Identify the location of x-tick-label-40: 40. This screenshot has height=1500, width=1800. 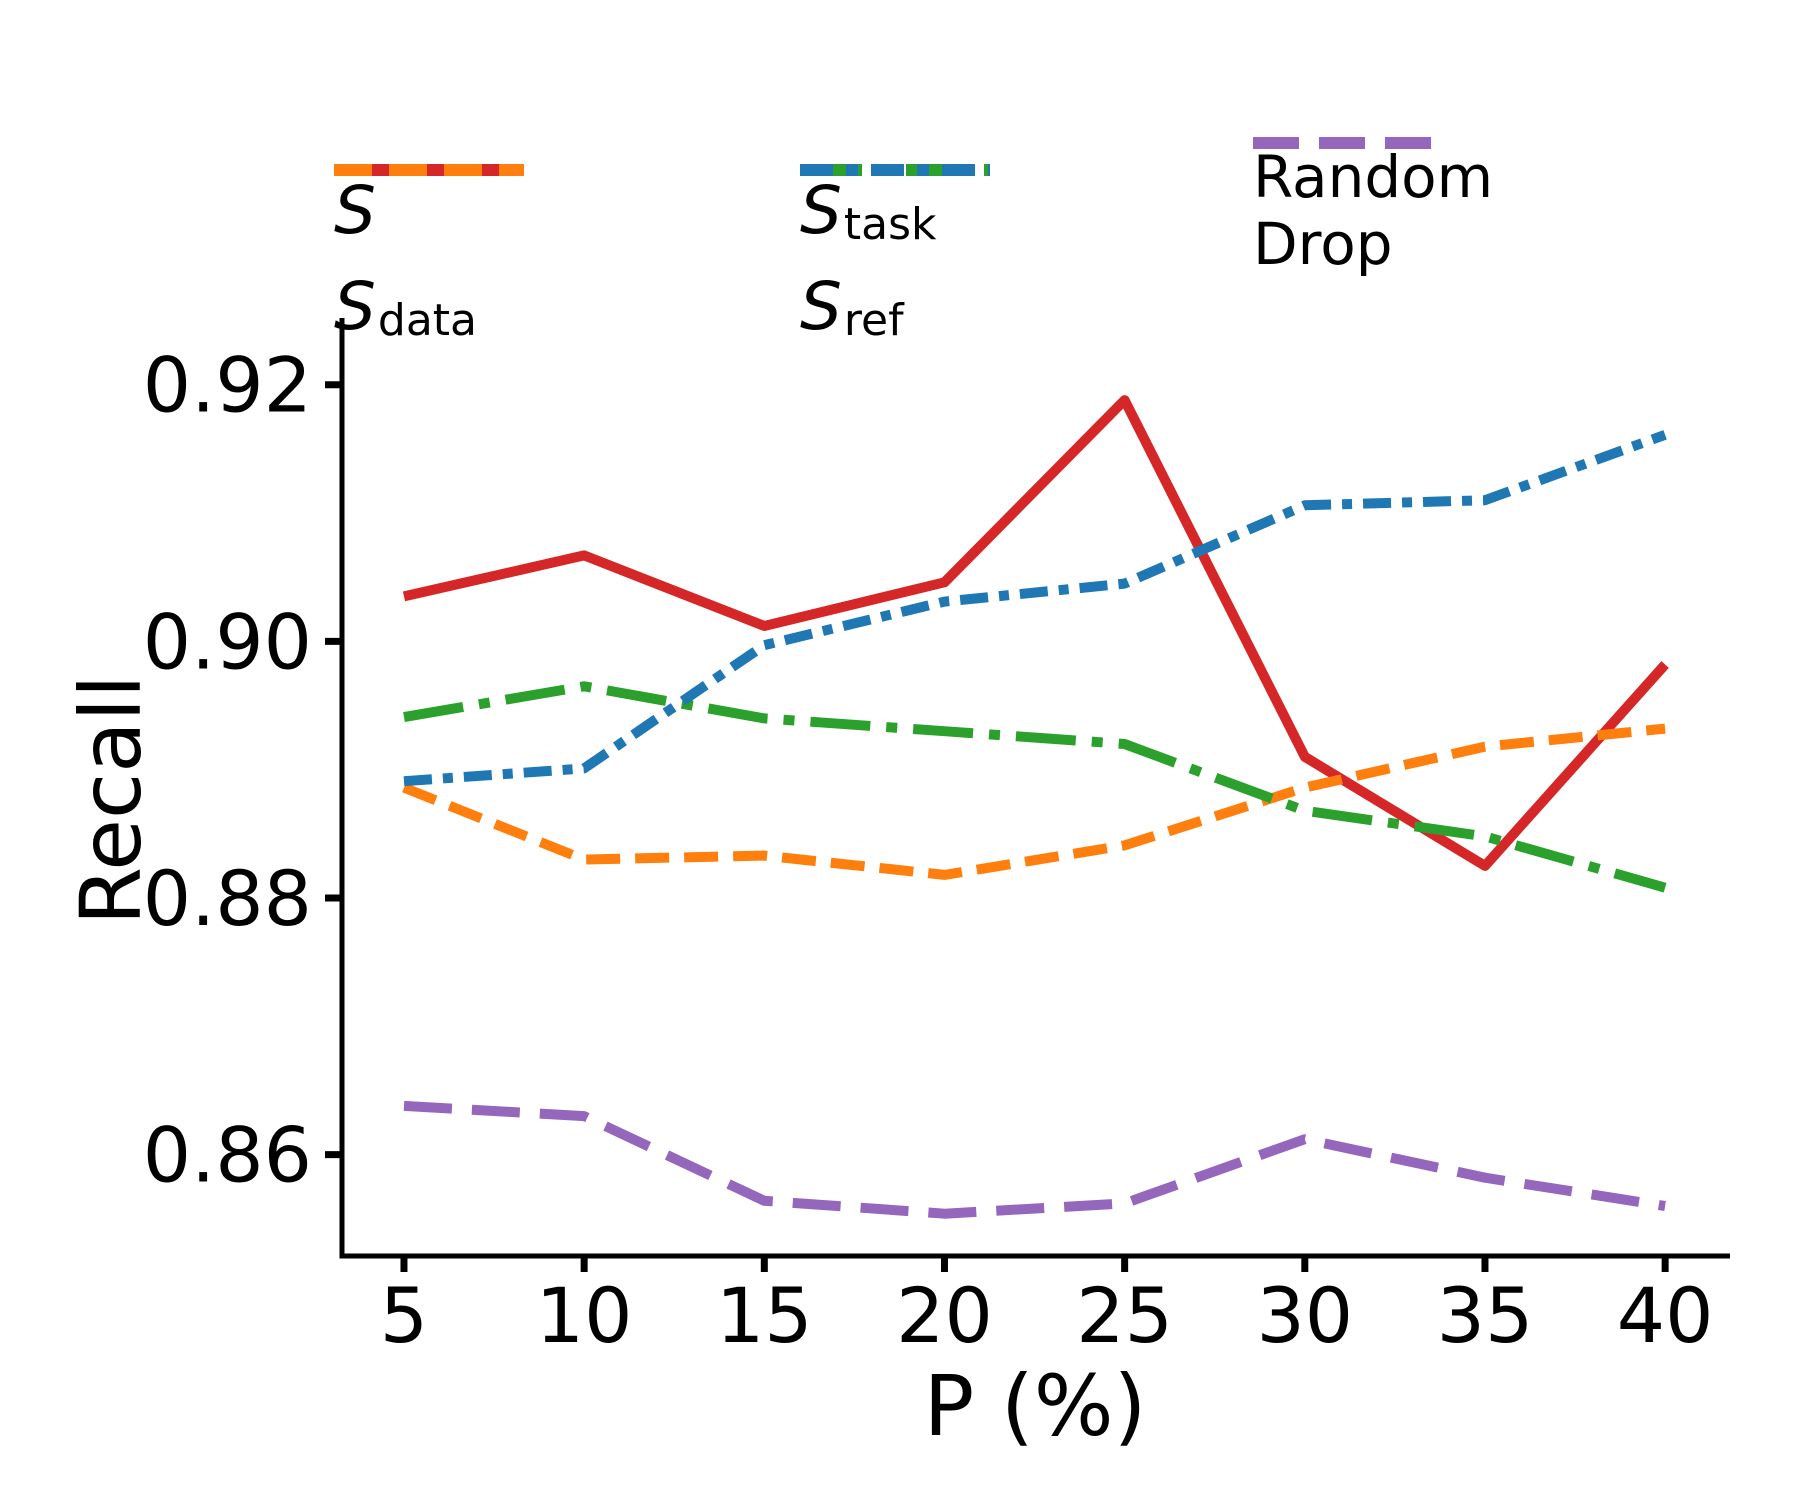
(1665, 1315).